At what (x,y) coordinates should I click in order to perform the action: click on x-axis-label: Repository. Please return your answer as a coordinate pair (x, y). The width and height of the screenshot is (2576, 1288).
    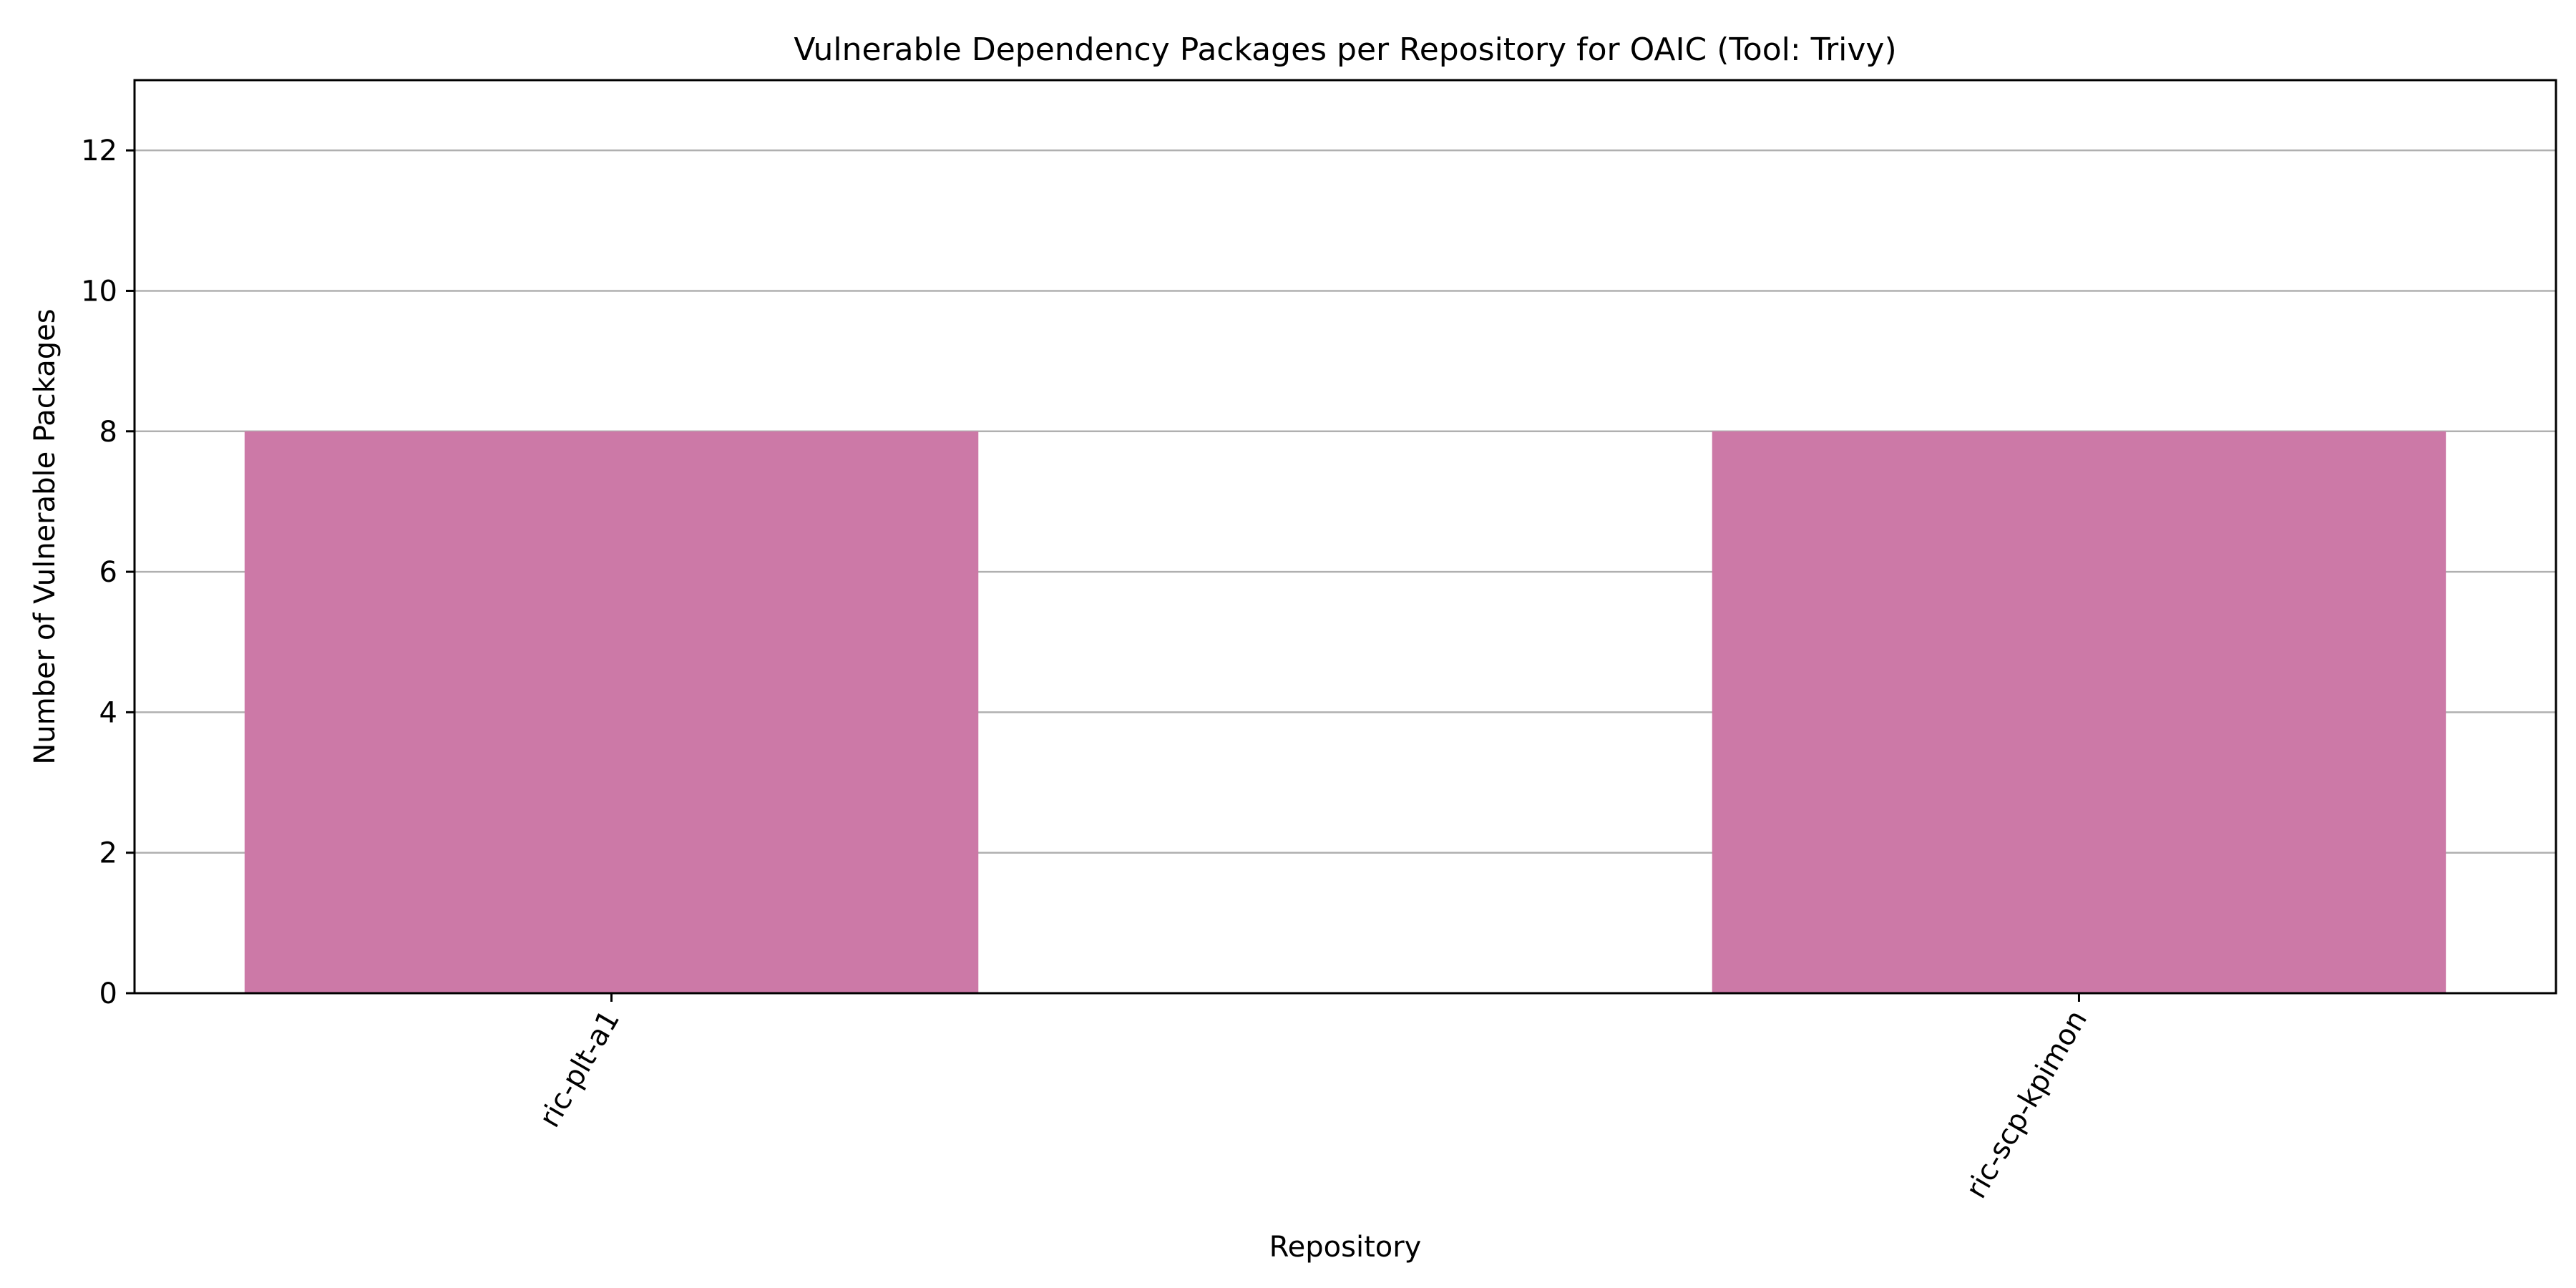
    Looking at the image, I should click on (1345, 1247).